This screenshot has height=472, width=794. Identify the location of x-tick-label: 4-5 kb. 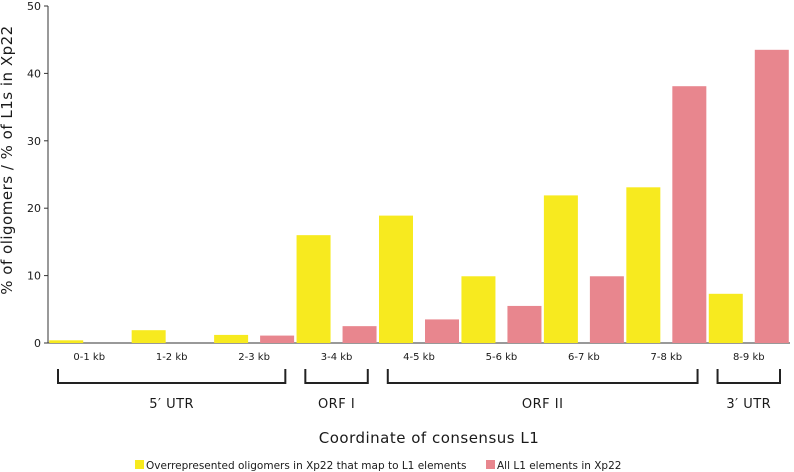
(419, 357).